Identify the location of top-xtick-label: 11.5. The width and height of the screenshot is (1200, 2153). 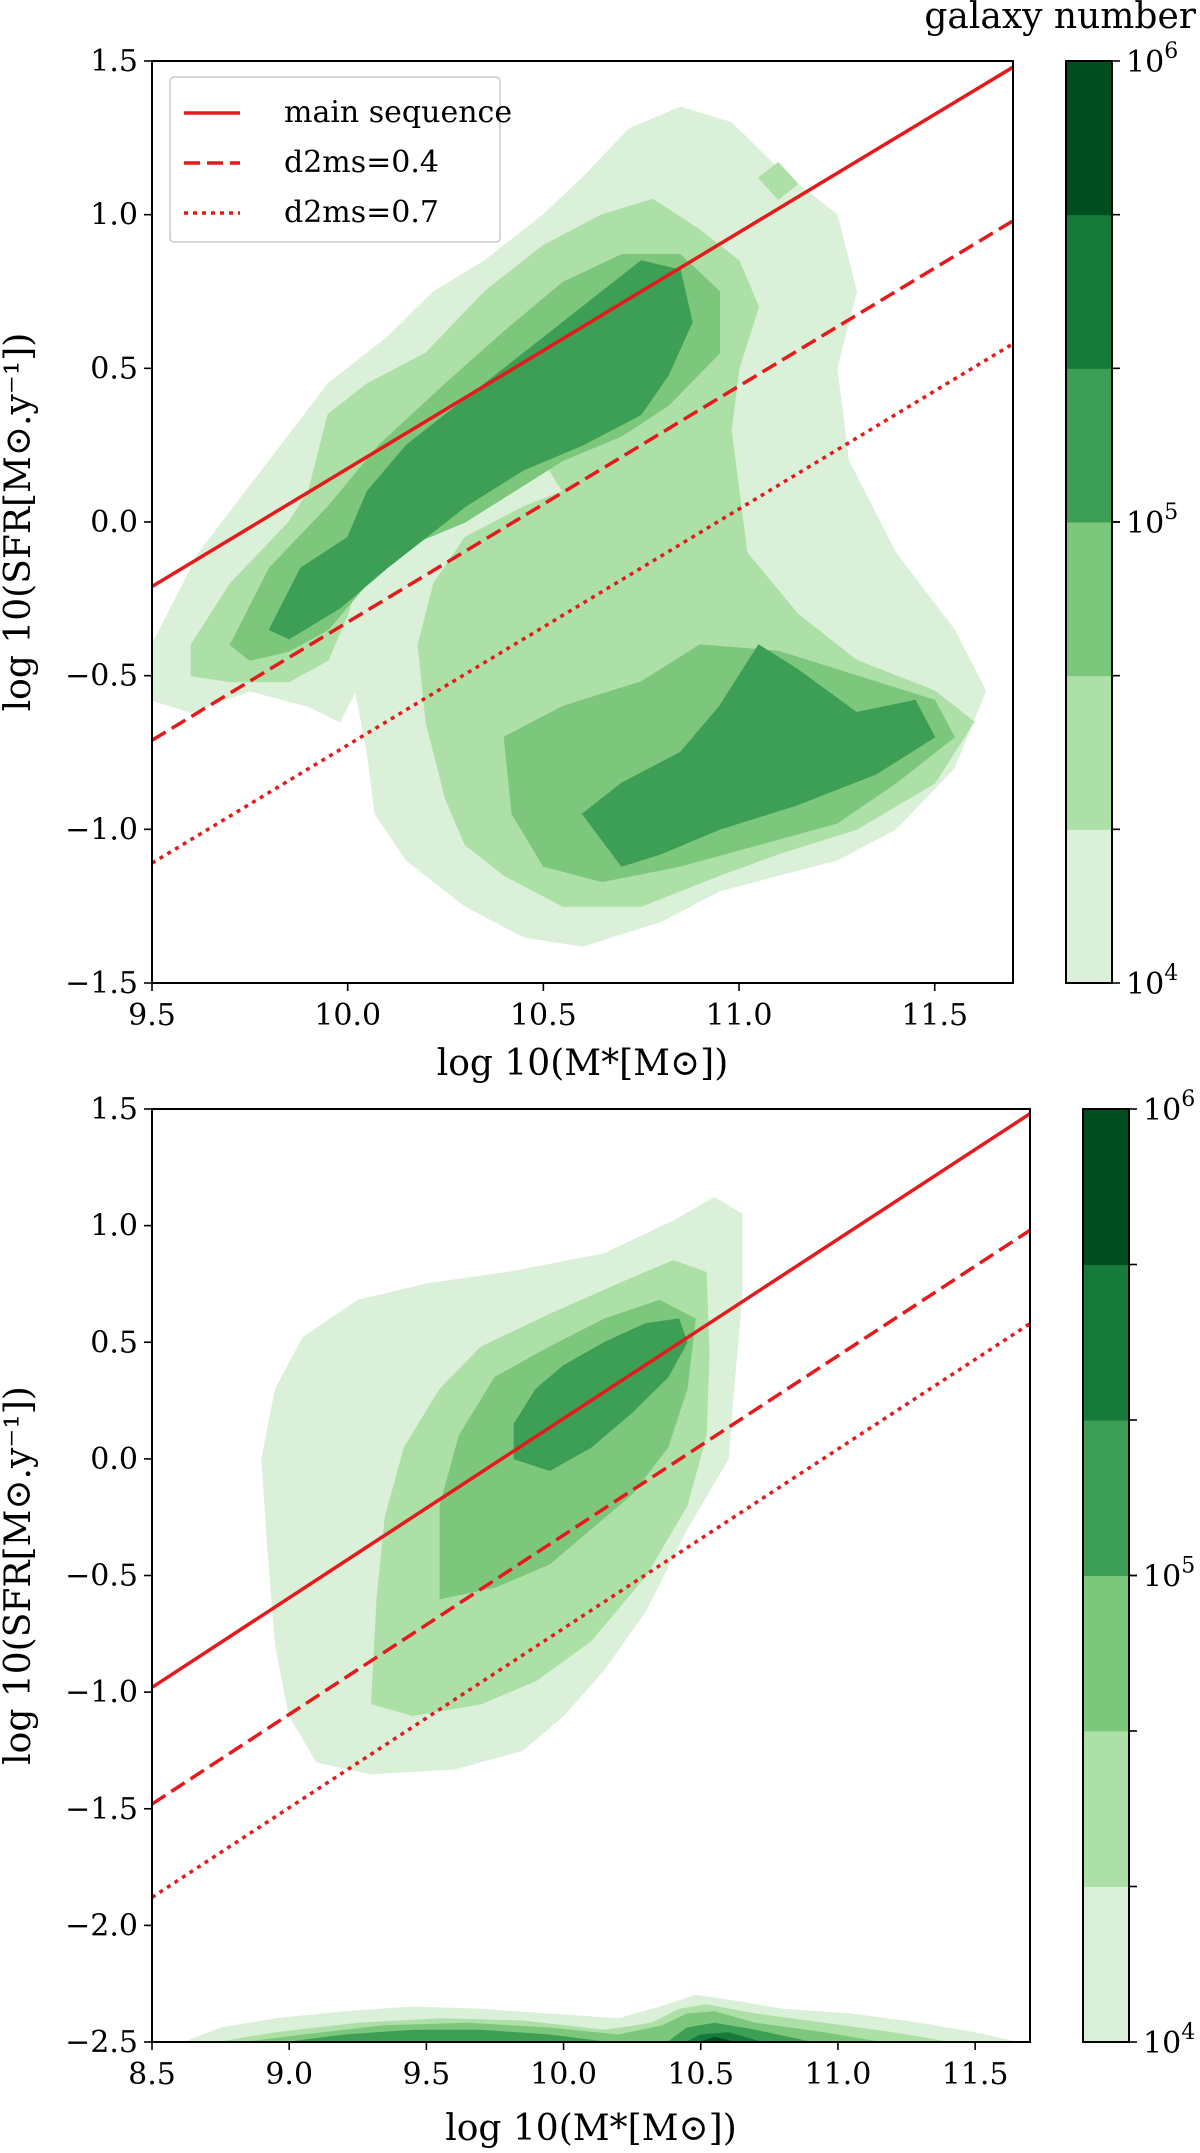
(934, 1015).